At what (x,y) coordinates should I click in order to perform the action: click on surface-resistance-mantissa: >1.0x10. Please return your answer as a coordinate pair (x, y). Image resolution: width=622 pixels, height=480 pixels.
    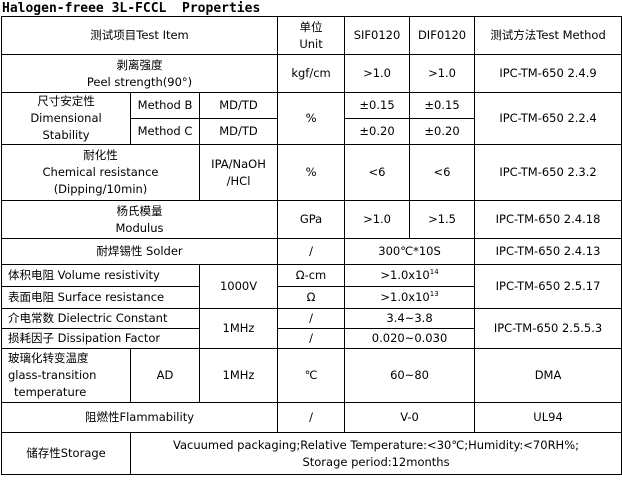
    Looking at the image, I should click on (405, 297).